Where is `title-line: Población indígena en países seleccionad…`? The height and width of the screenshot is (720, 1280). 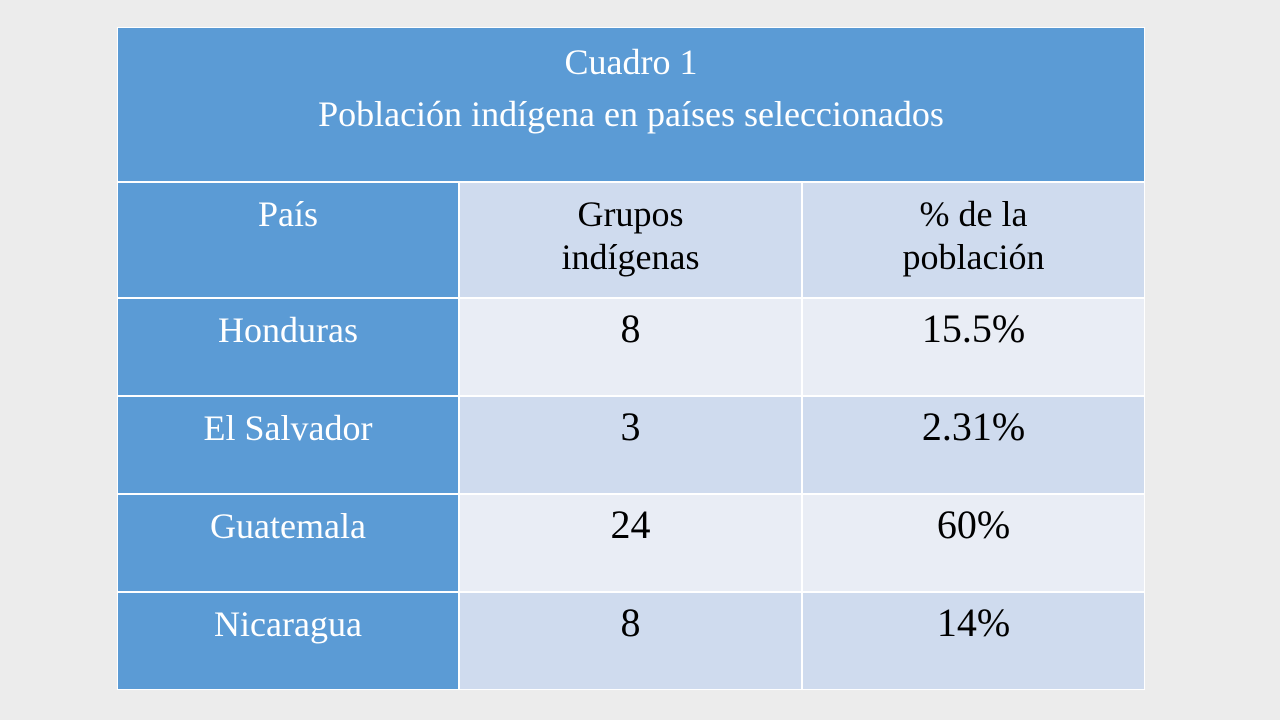 title-line: Población indígena en países seleccionad… is located at coordinates (631, 114).